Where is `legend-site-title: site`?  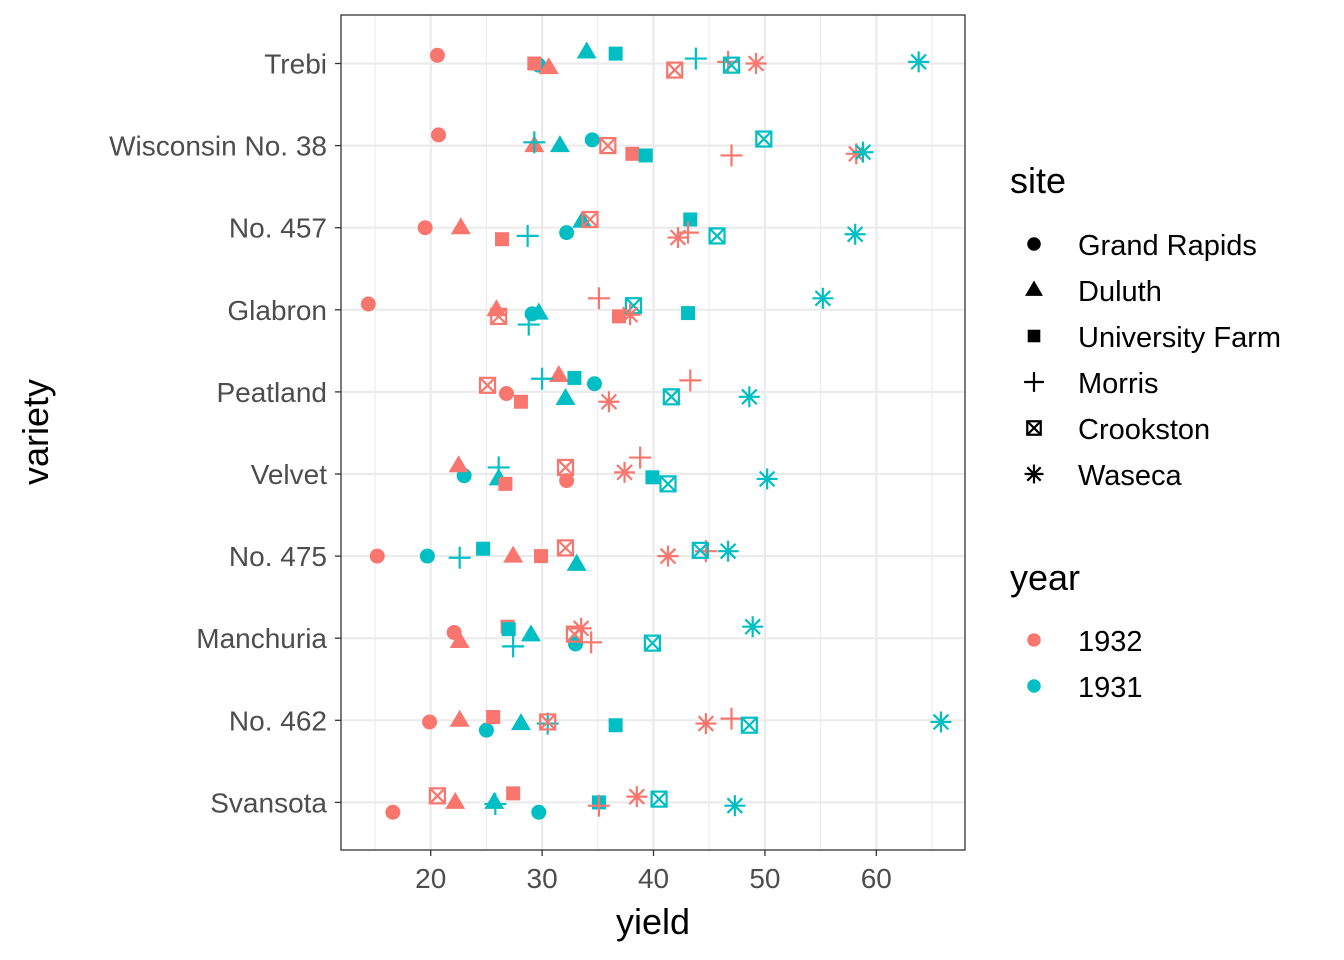
legend-site-title: site is located at coordinates (1038, 180).